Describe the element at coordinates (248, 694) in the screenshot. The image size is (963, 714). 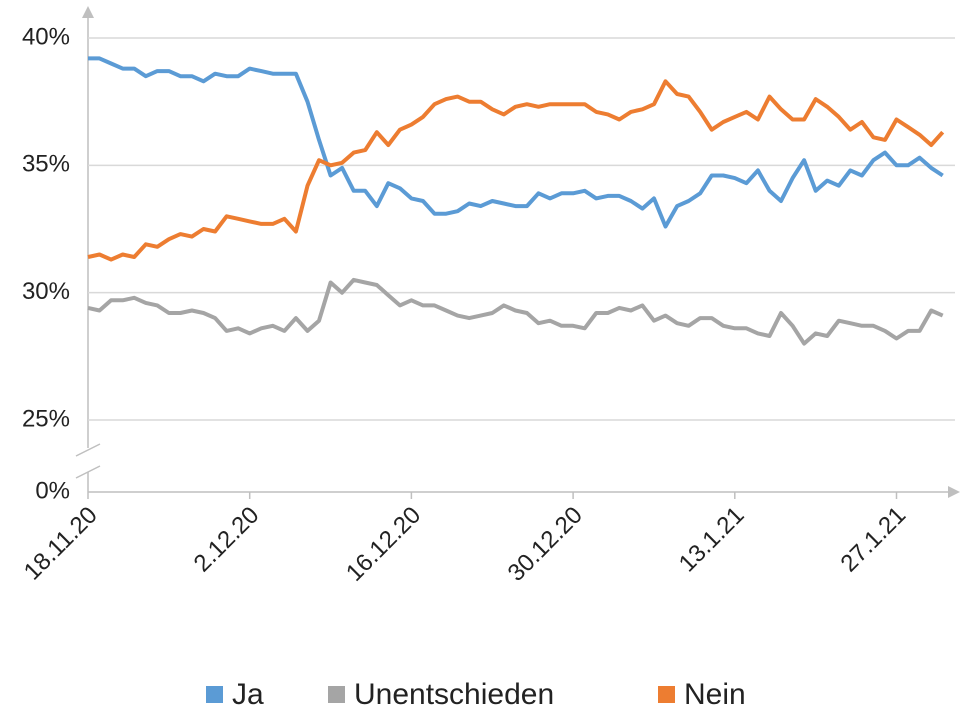
I see `legend-label: Ja` at that location.